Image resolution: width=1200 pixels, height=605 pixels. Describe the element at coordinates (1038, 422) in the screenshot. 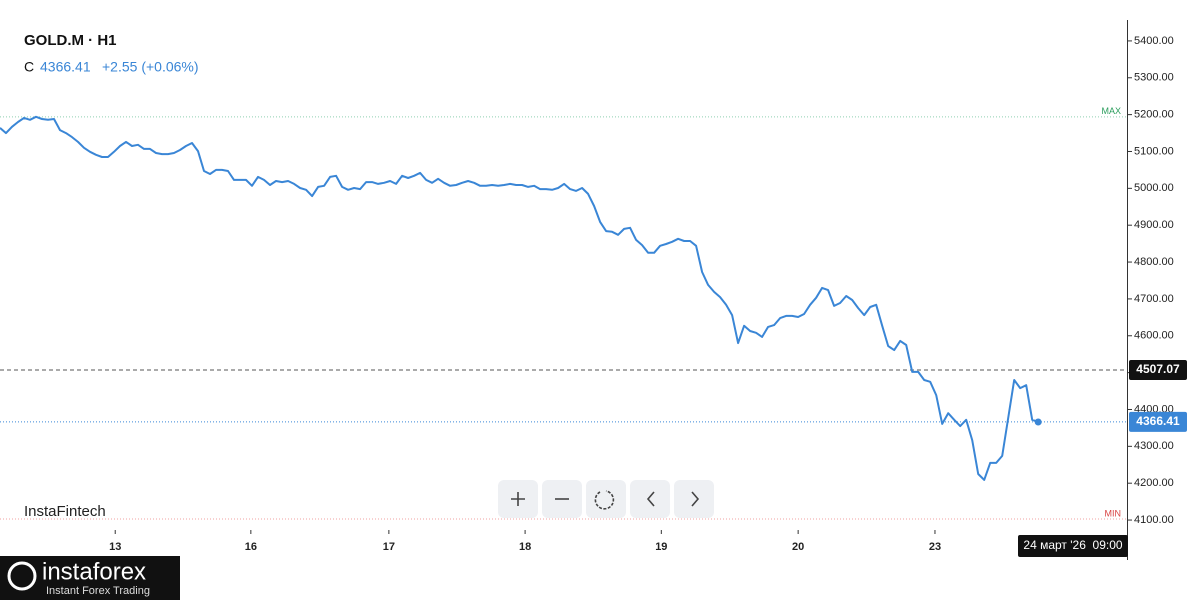

I see `last-point` at that location.